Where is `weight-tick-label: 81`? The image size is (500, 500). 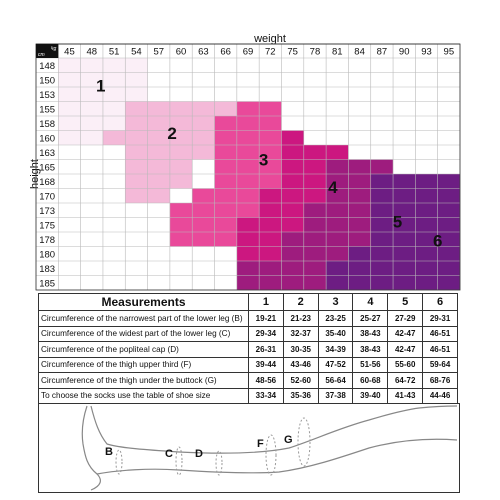
weight-tick-label: 81 is located at coordinates (337, 52).